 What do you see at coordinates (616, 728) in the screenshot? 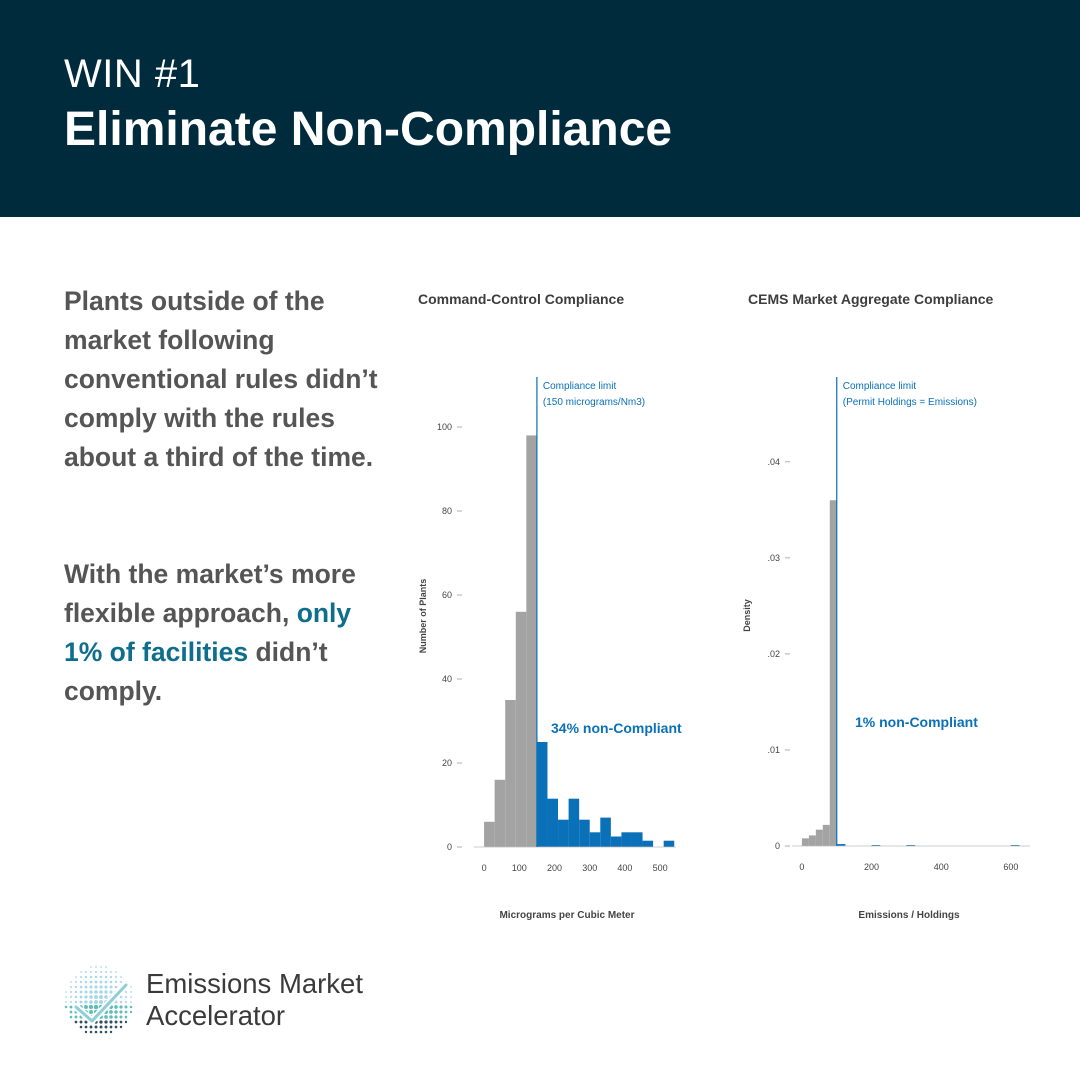
I see `noncompliant-annotation: 34% non-Compliant` at bounding box center [616, 728].